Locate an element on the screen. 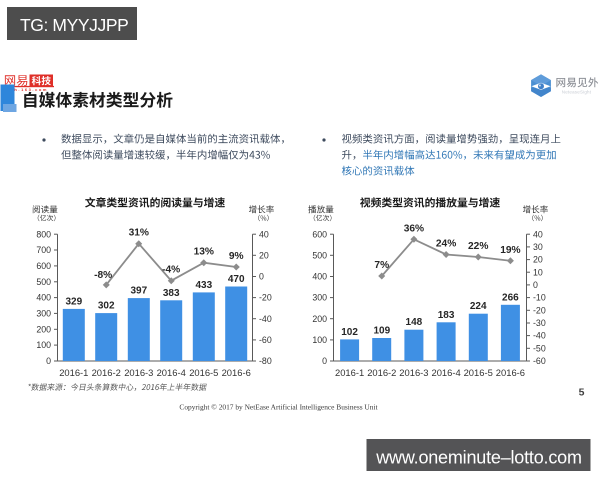 The image size is (600, 480). svg-text: 470 is located at coordinates (236, 279).